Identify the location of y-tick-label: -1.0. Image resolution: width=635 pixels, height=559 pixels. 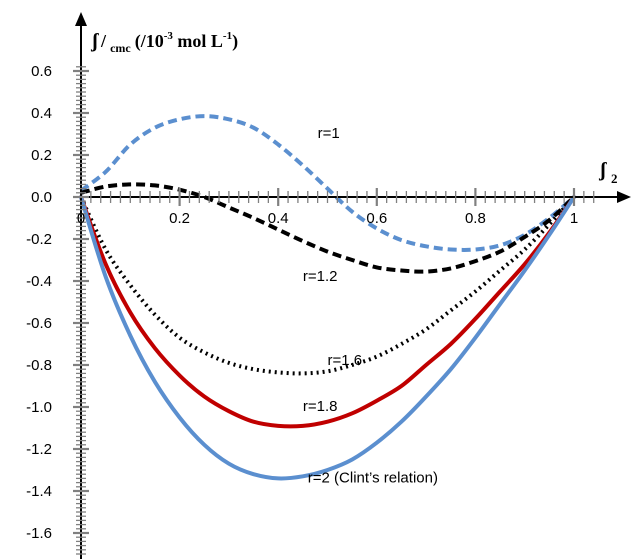
(39, 407).